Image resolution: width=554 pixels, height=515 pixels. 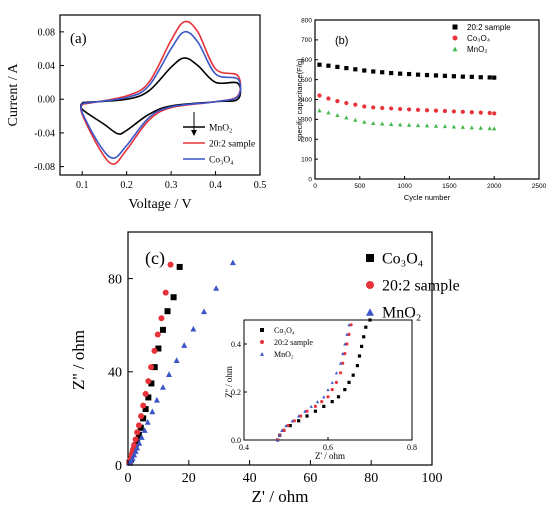 What do you see at coordinates (47, 66) in the screenshot?
I see `panel-a-y-tick-label: 0.04` at bounding box center [47, 66].